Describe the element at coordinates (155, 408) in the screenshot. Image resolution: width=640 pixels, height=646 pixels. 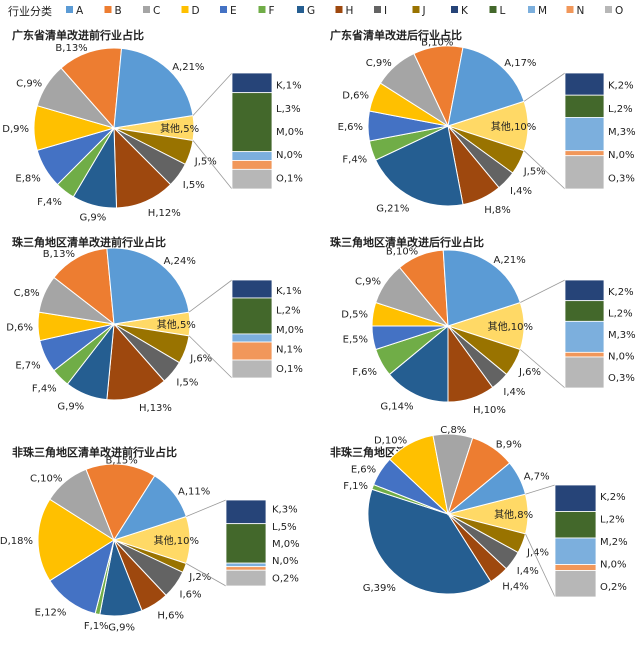
I see `slice-label-h: H,13%` at that location.